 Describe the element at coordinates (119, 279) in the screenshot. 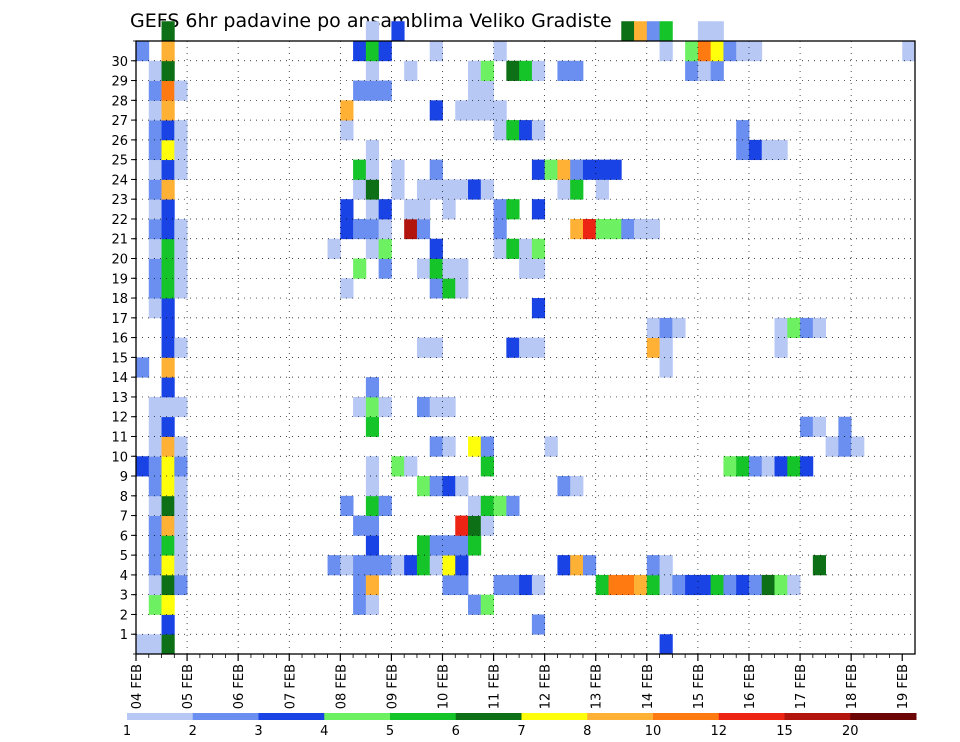

I see `y-tick-label: 19` at that location.